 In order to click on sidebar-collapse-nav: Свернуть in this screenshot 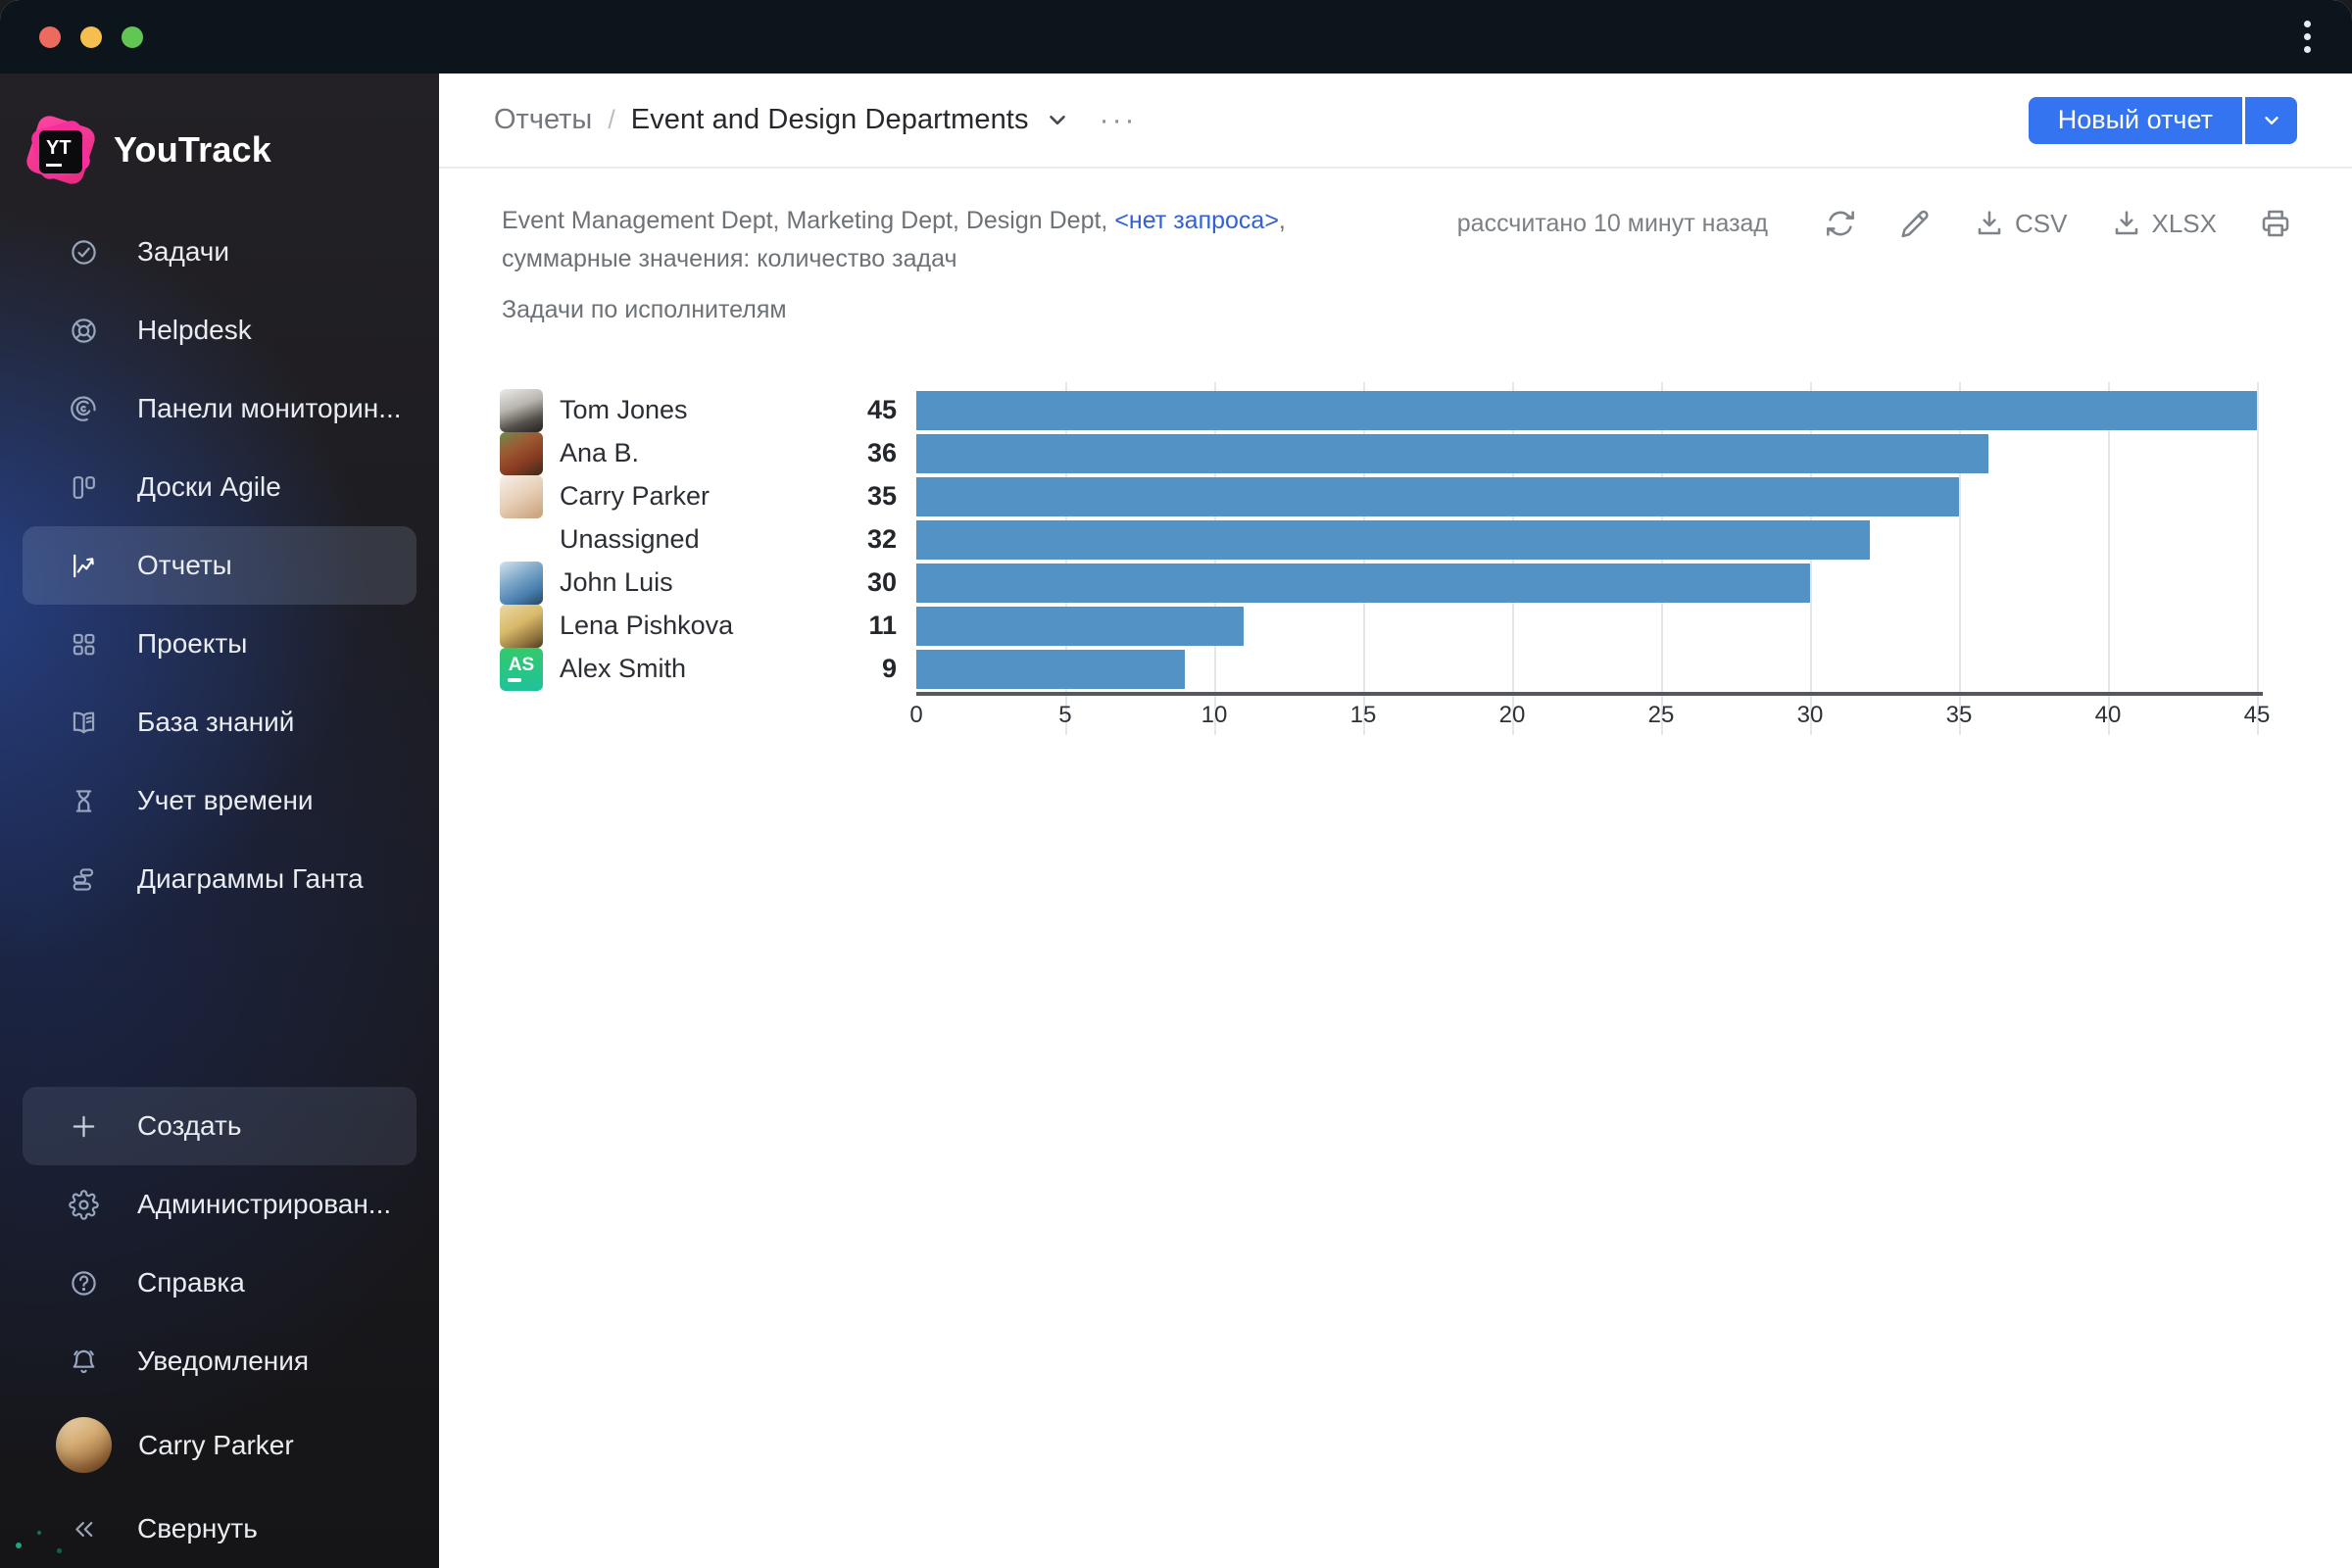, I will do `click(219, 1529)`.